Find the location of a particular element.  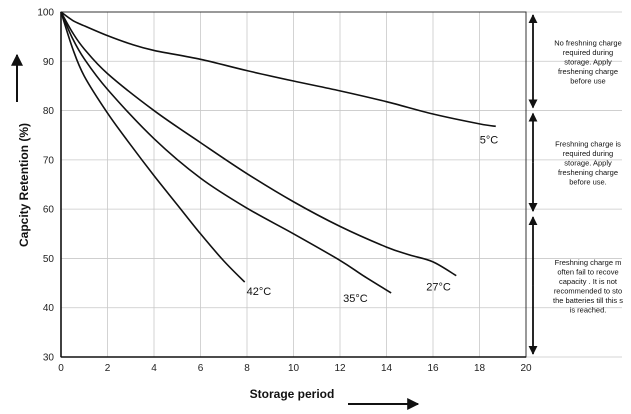

zone-note-1-line-3: storage. Apply is located at coordinates (588, 61).